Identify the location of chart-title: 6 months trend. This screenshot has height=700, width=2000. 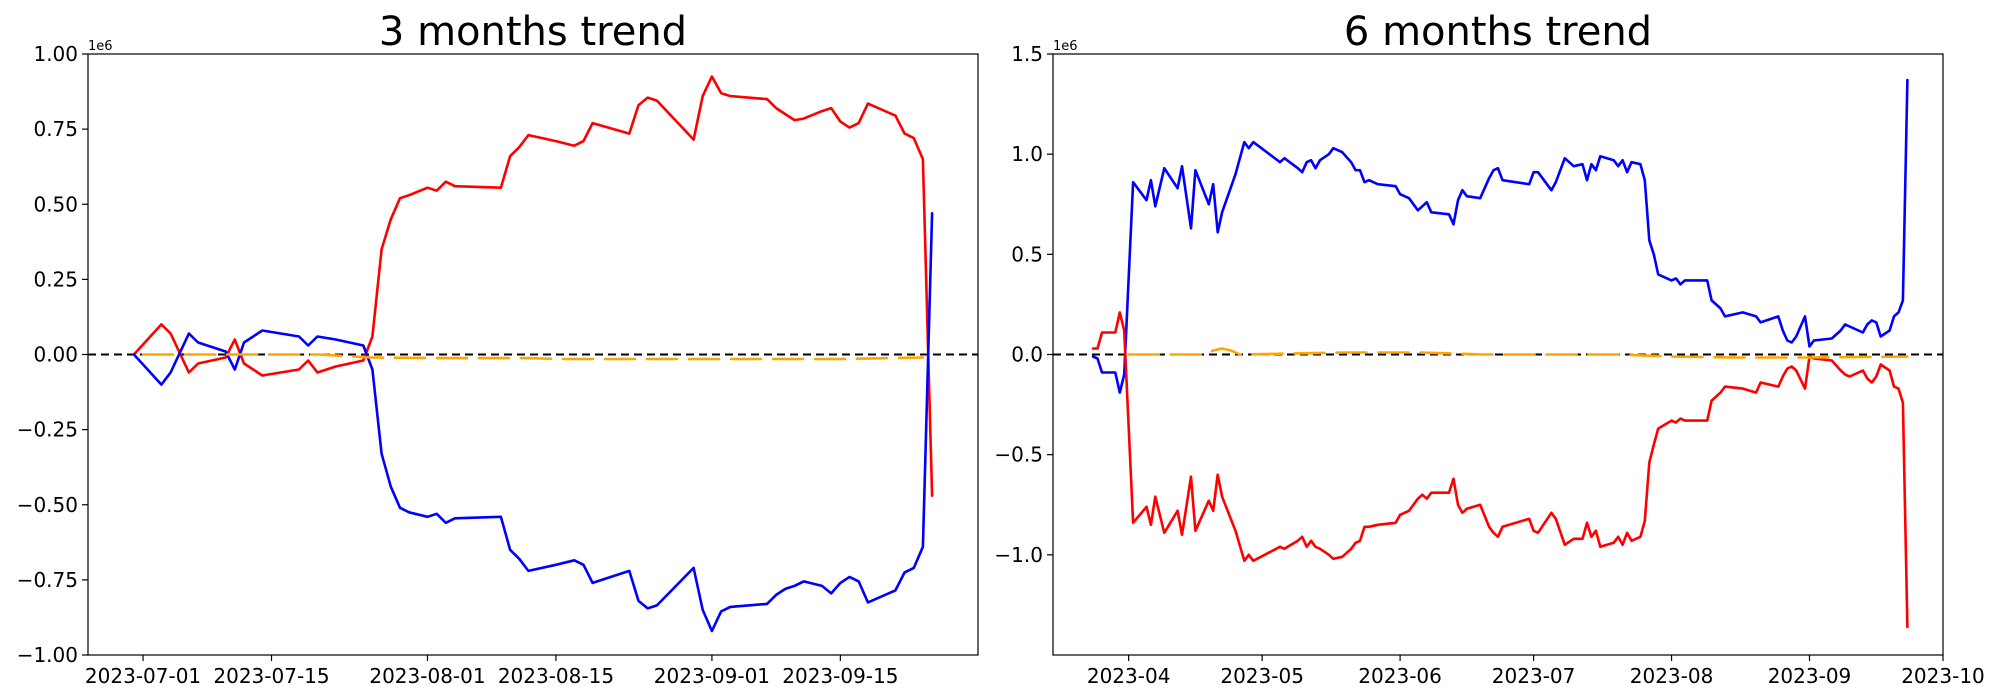
(1498, 32).